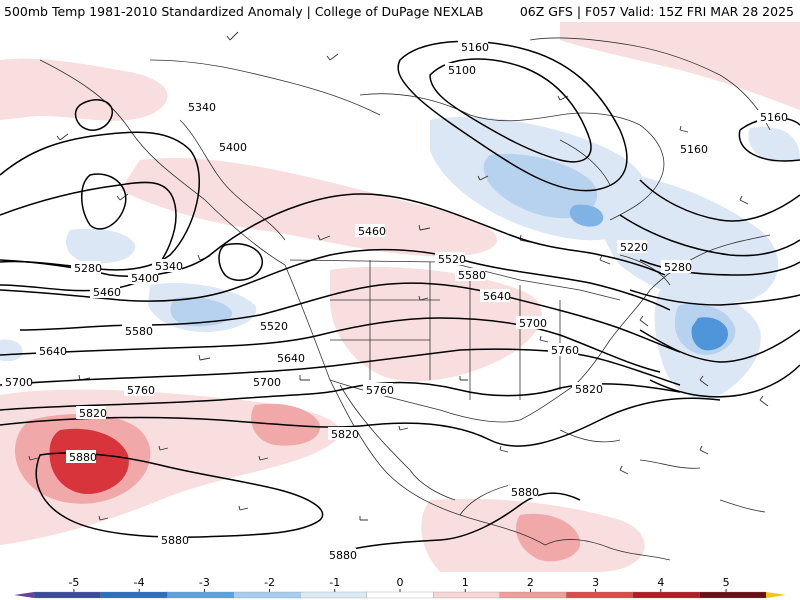 The image size is (800, 600). Describe the element at coordinates (462, 70) in the screenshot. I see `contour-label: 5100` at that location.